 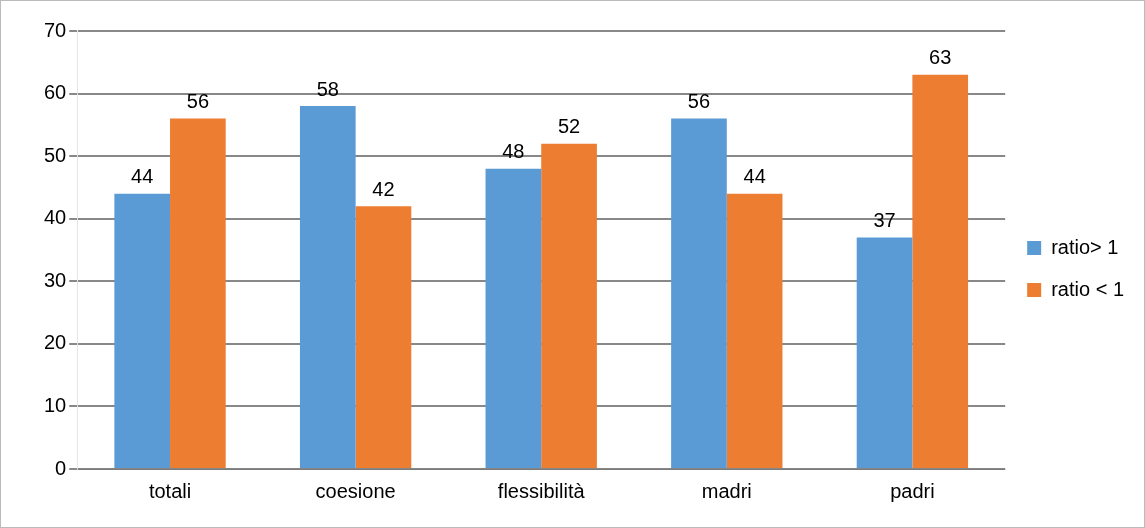 I want to click on y-tick-label: 50, so click(x=55, y=154).